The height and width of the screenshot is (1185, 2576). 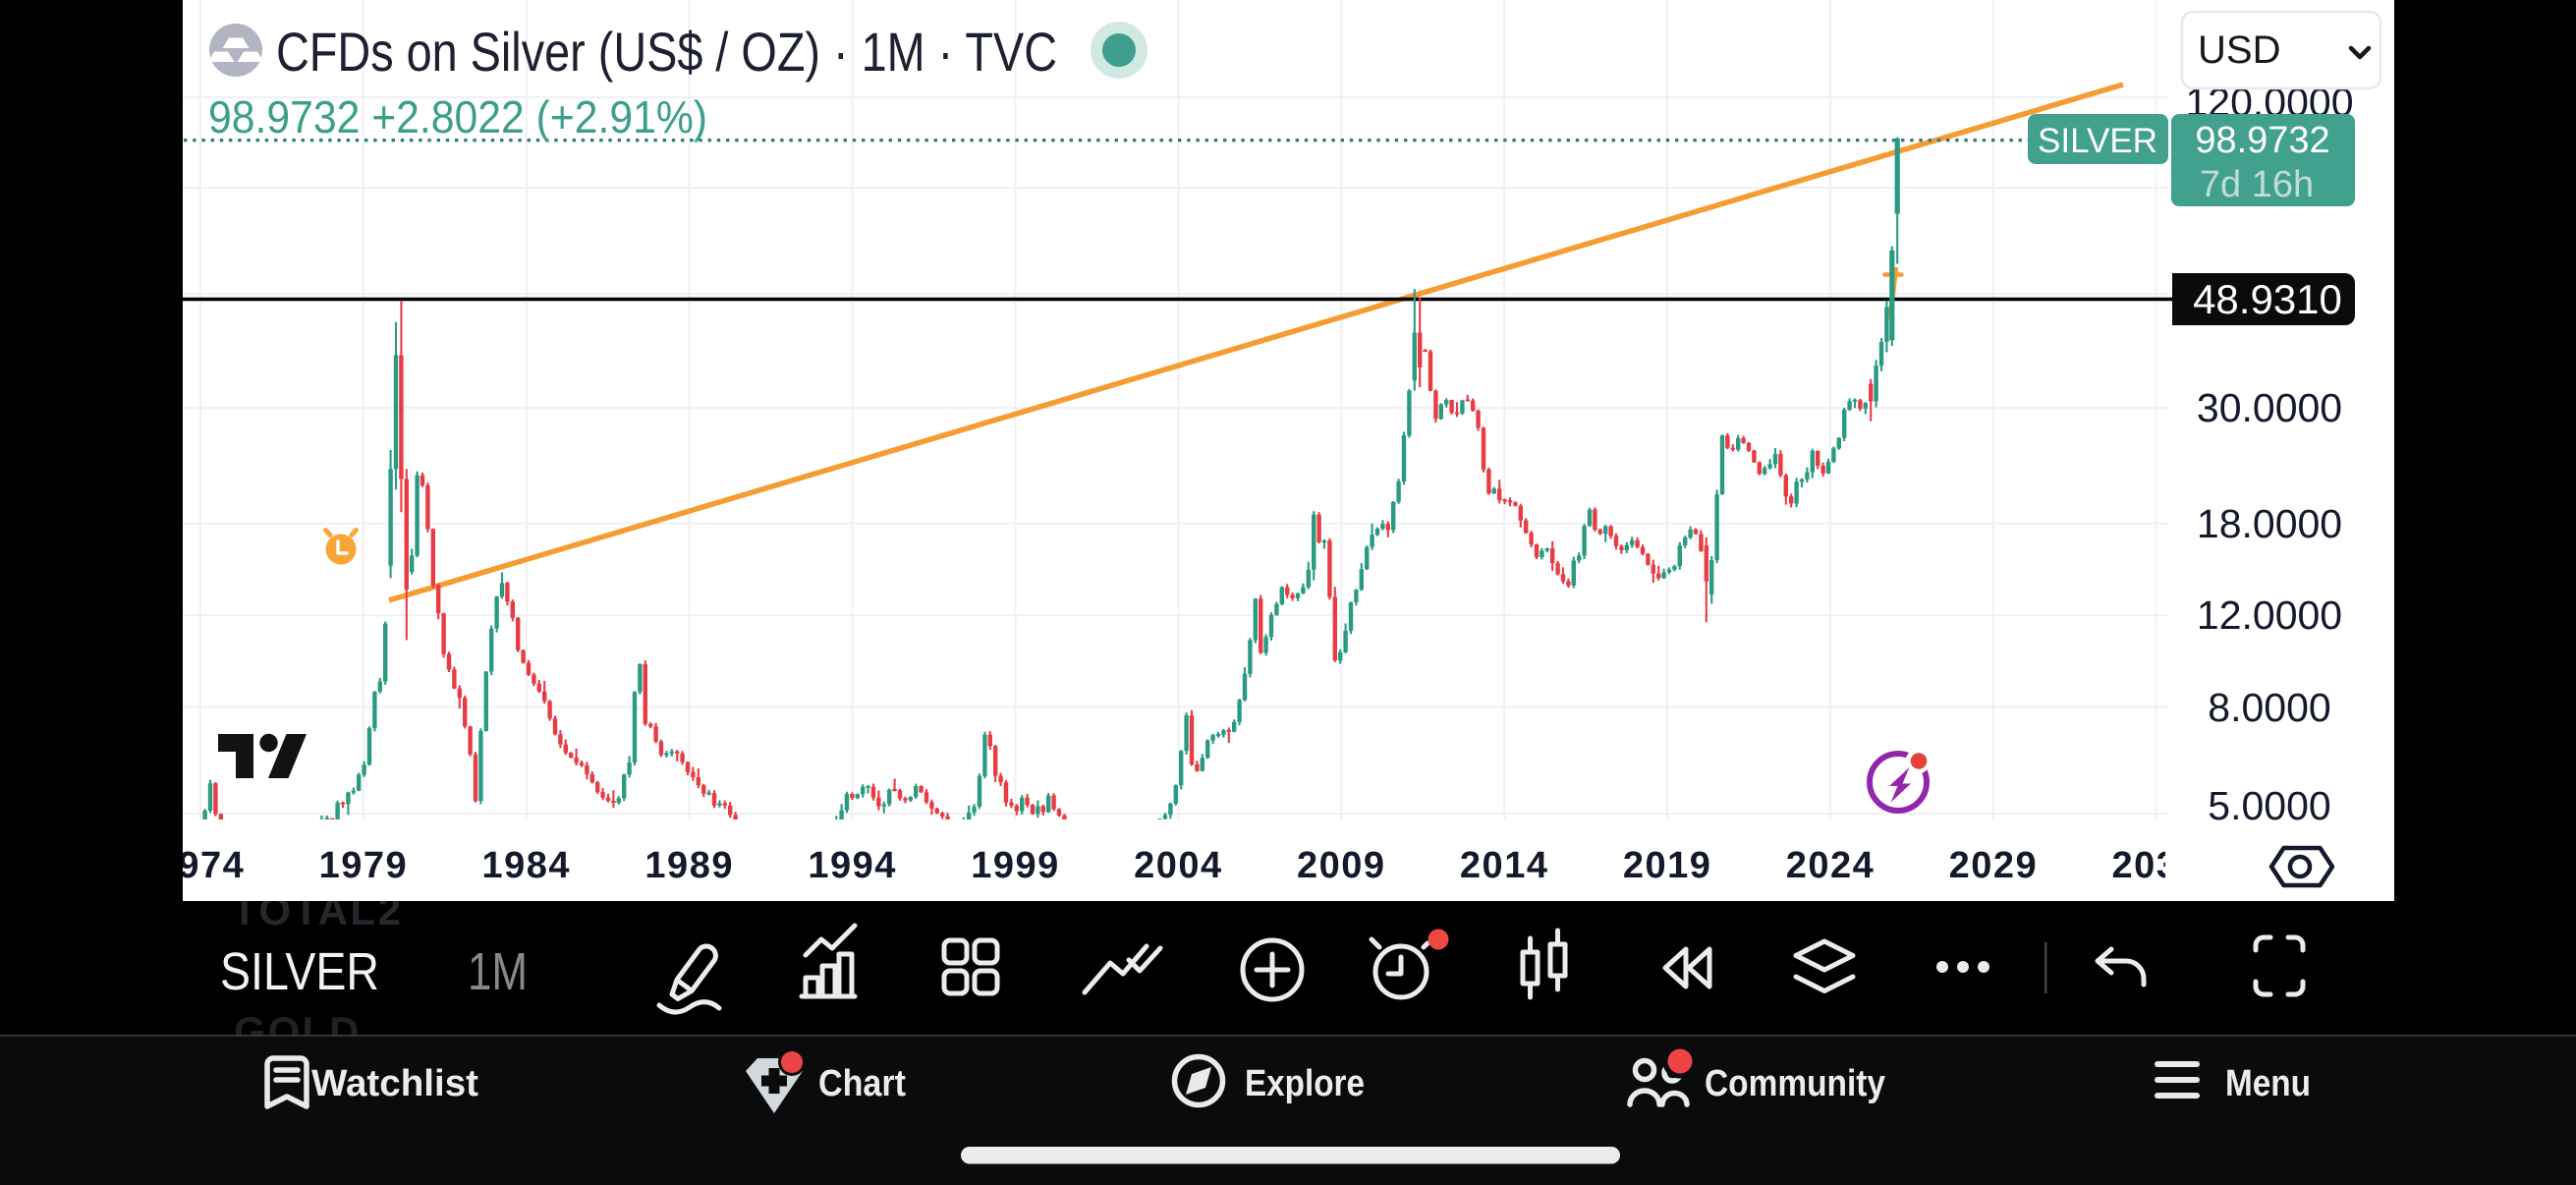 What do you see at coordinates (2269, 806) in the screenshot?
I see `svg-text: 5.0000` at bounding box center [2269, 806].